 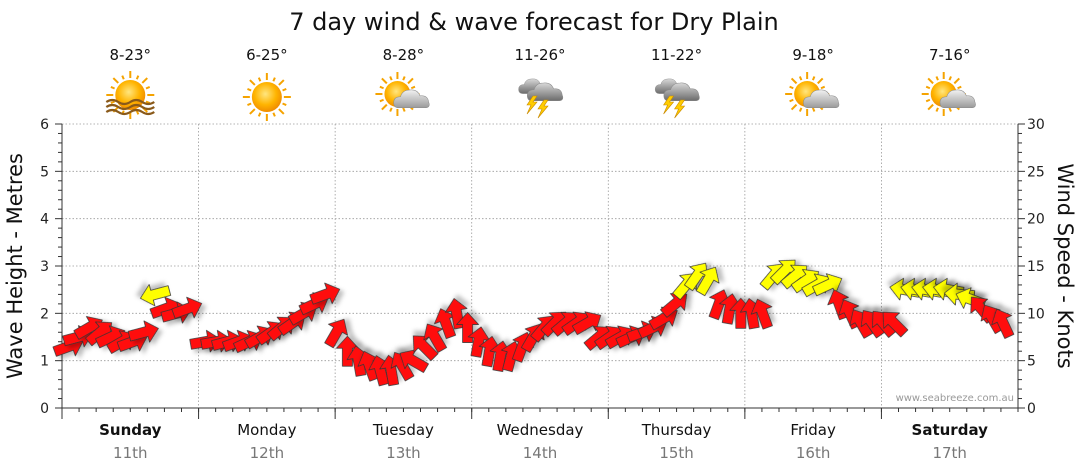 I want to click on left-tick-label: 0, so click(x=44, y=409).